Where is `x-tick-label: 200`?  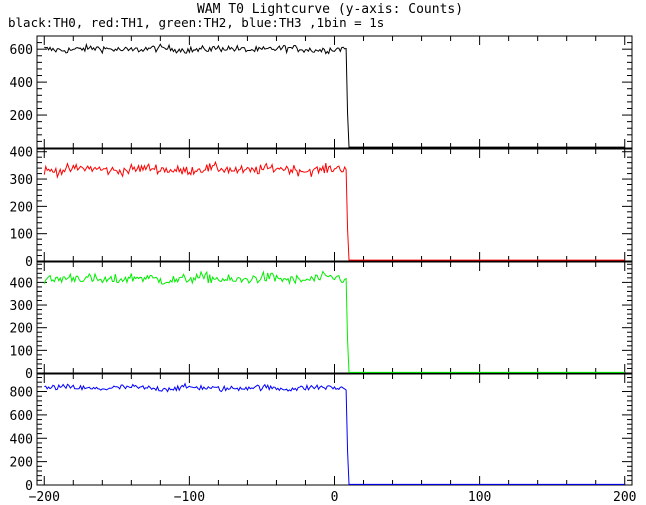
x-tick-label: 200 is located at coordinates (624, 497).